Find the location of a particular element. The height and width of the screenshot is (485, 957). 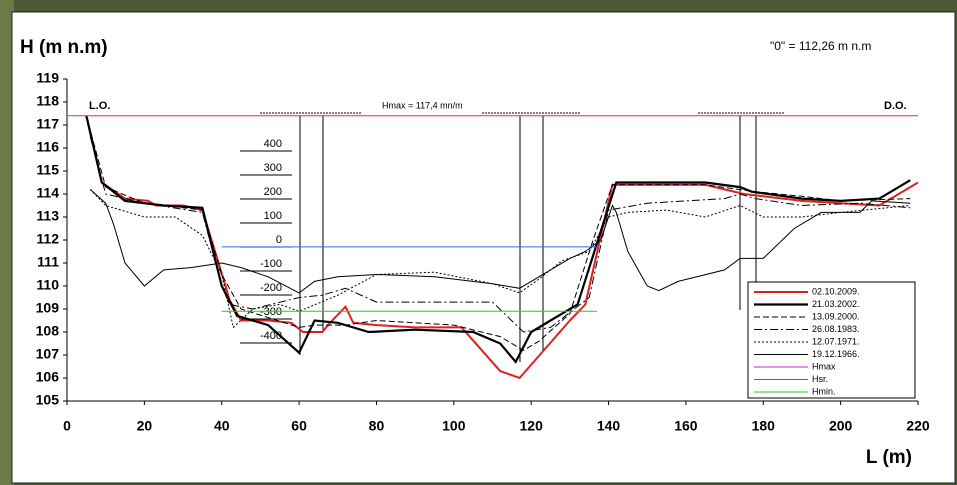

y-tick-label: 108 is located at coordinates (48, 331).